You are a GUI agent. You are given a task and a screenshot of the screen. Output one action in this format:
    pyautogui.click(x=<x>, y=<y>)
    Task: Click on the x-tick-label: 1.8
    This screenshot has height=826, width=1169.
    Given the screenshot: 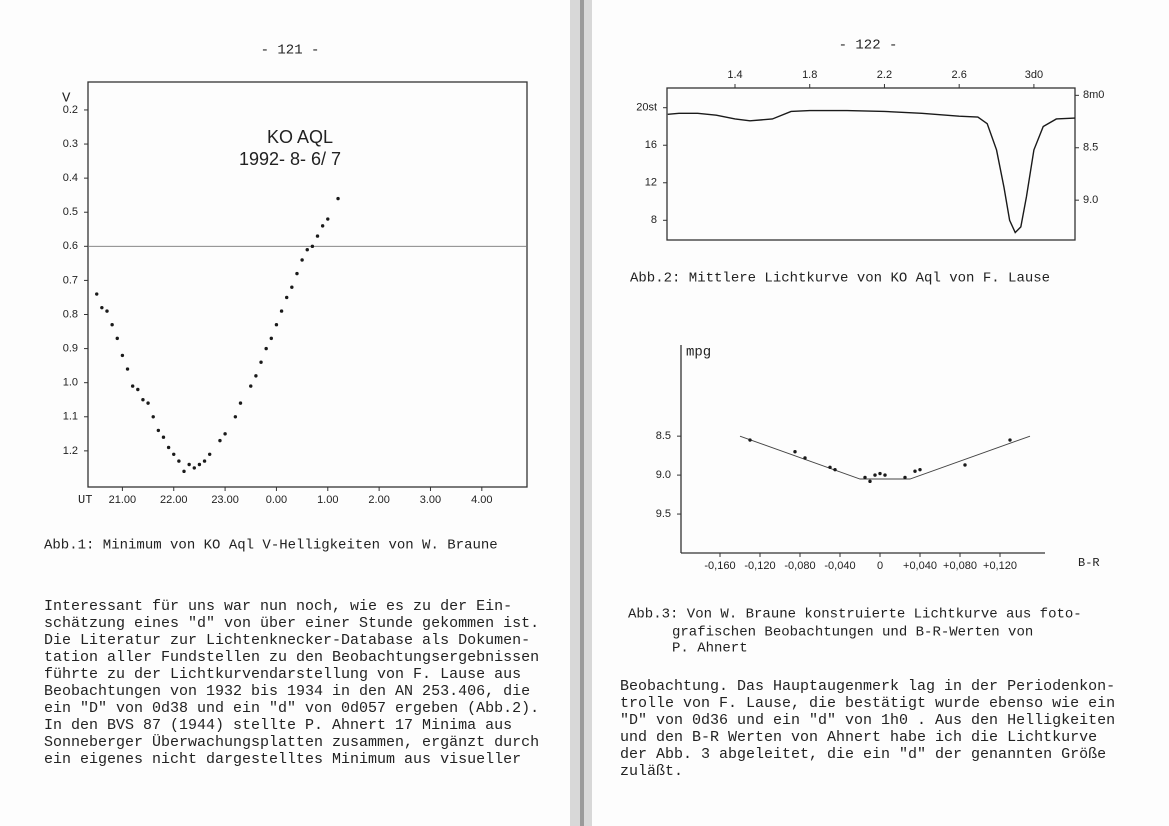 What is the action you would take?
    pyautogui.click(x=809, y=75)
    